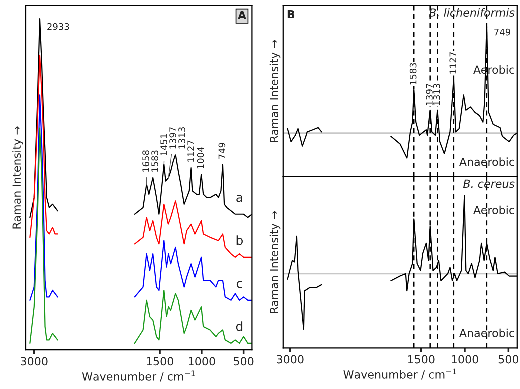 The width and height of the screenshot is (520, 389). What do you see at coordinates (242, 15) in the screenshot?
I see `annotation: A` at bounding box center [242, 15].